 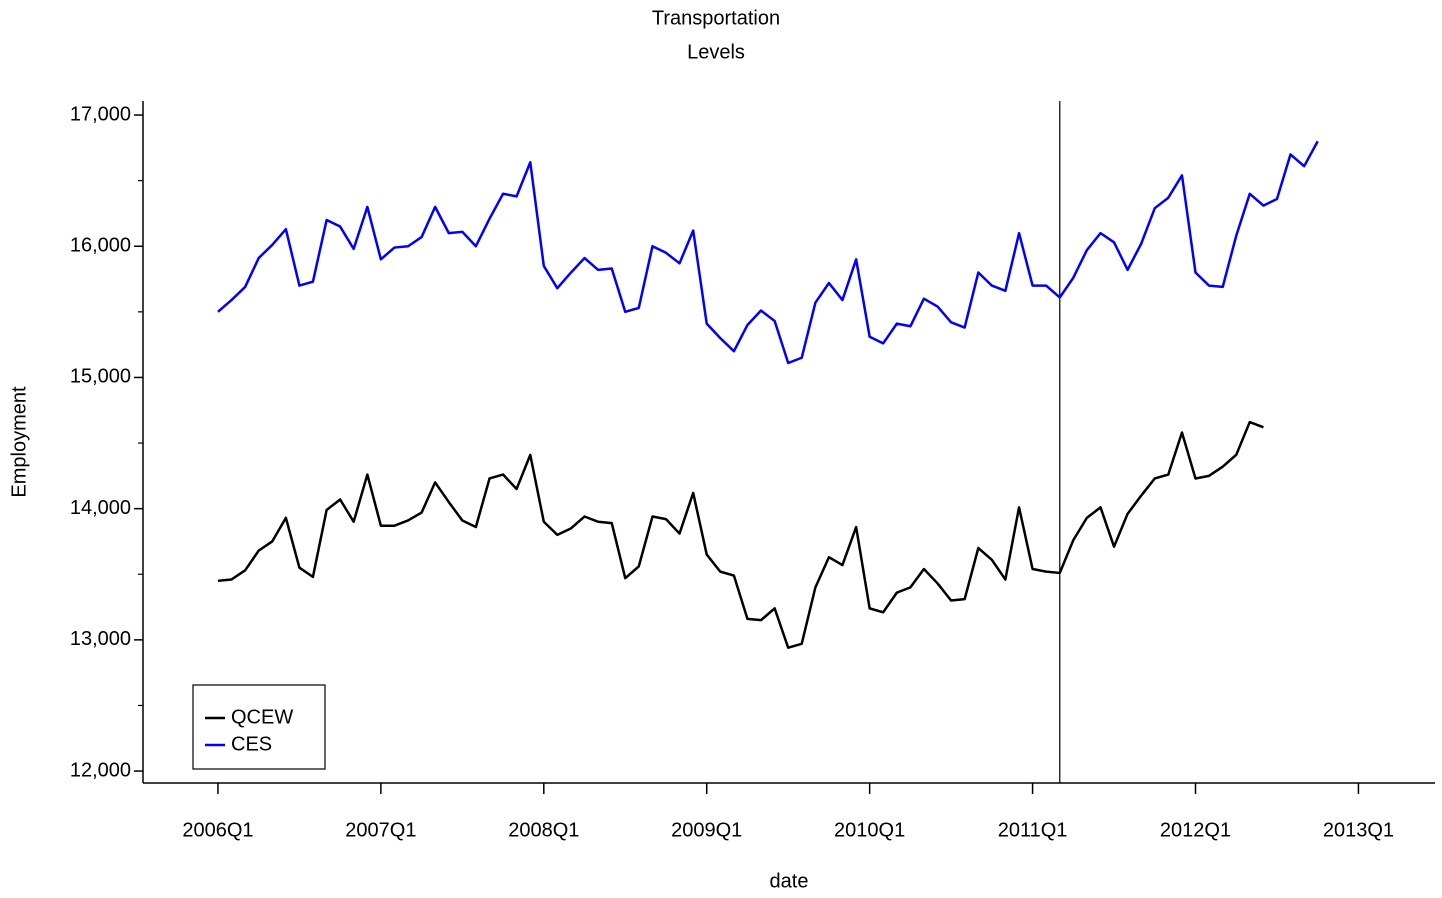 What do you see at coordinates (251, 744) in the screenshot?
I see `legend-label: CES` at bounding box center [251, 744].